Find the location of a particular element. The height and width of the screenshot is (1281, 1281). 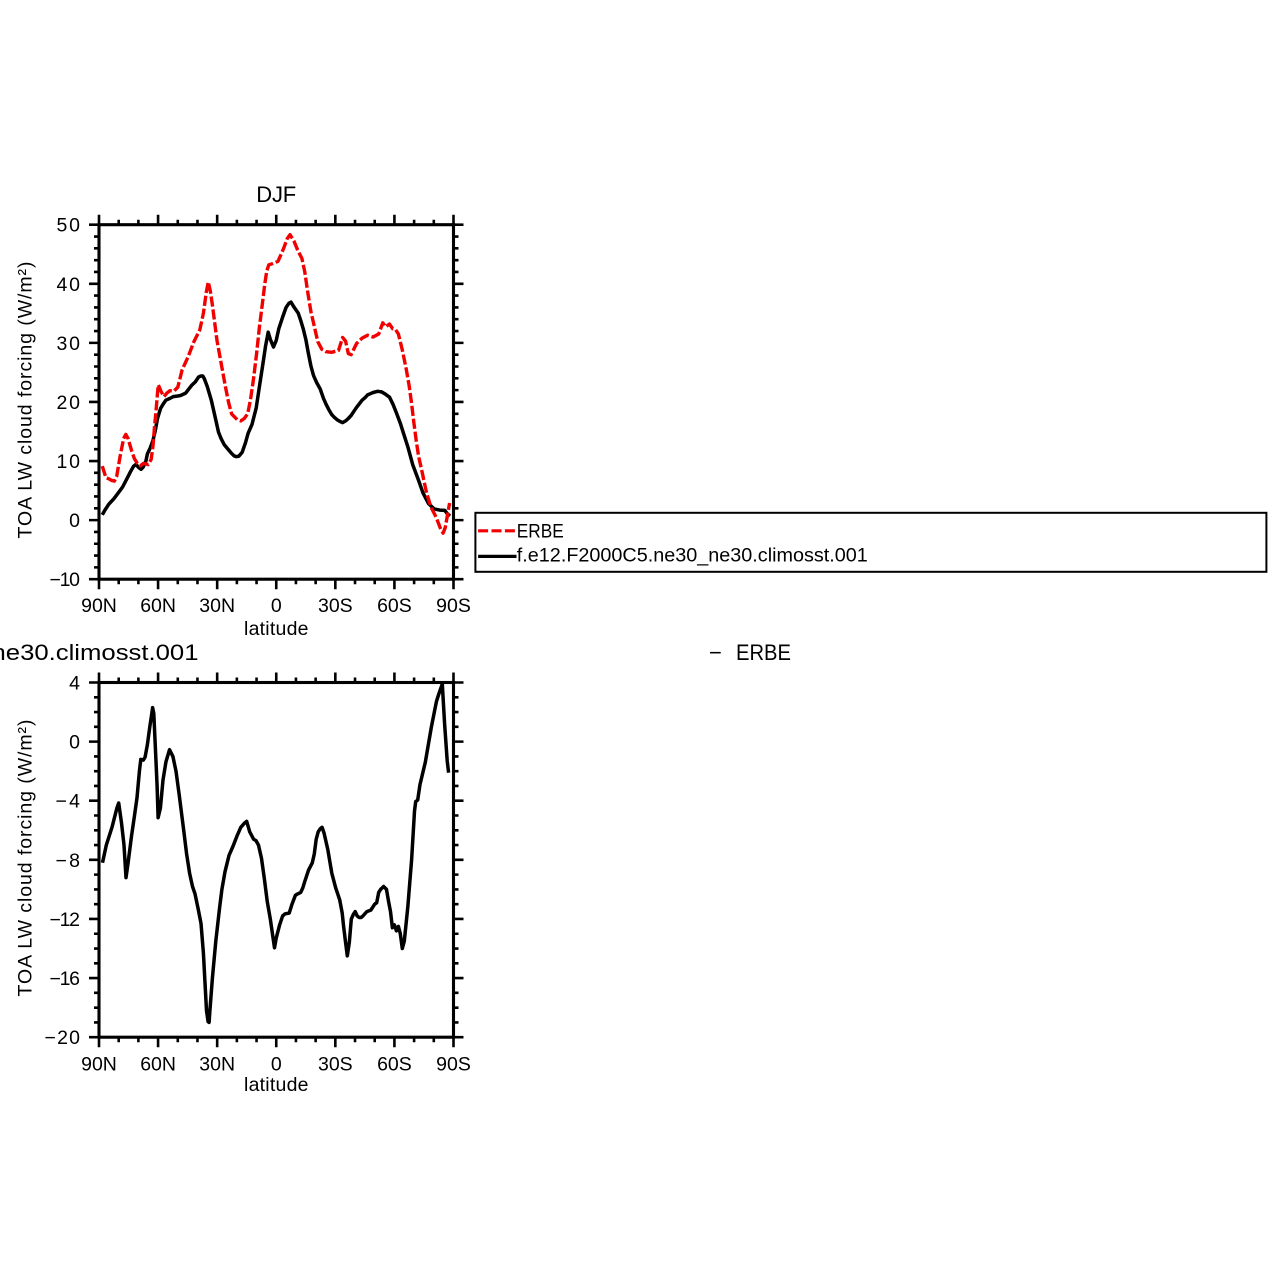

svg-text: 20 is located at coordinates (69, 403).